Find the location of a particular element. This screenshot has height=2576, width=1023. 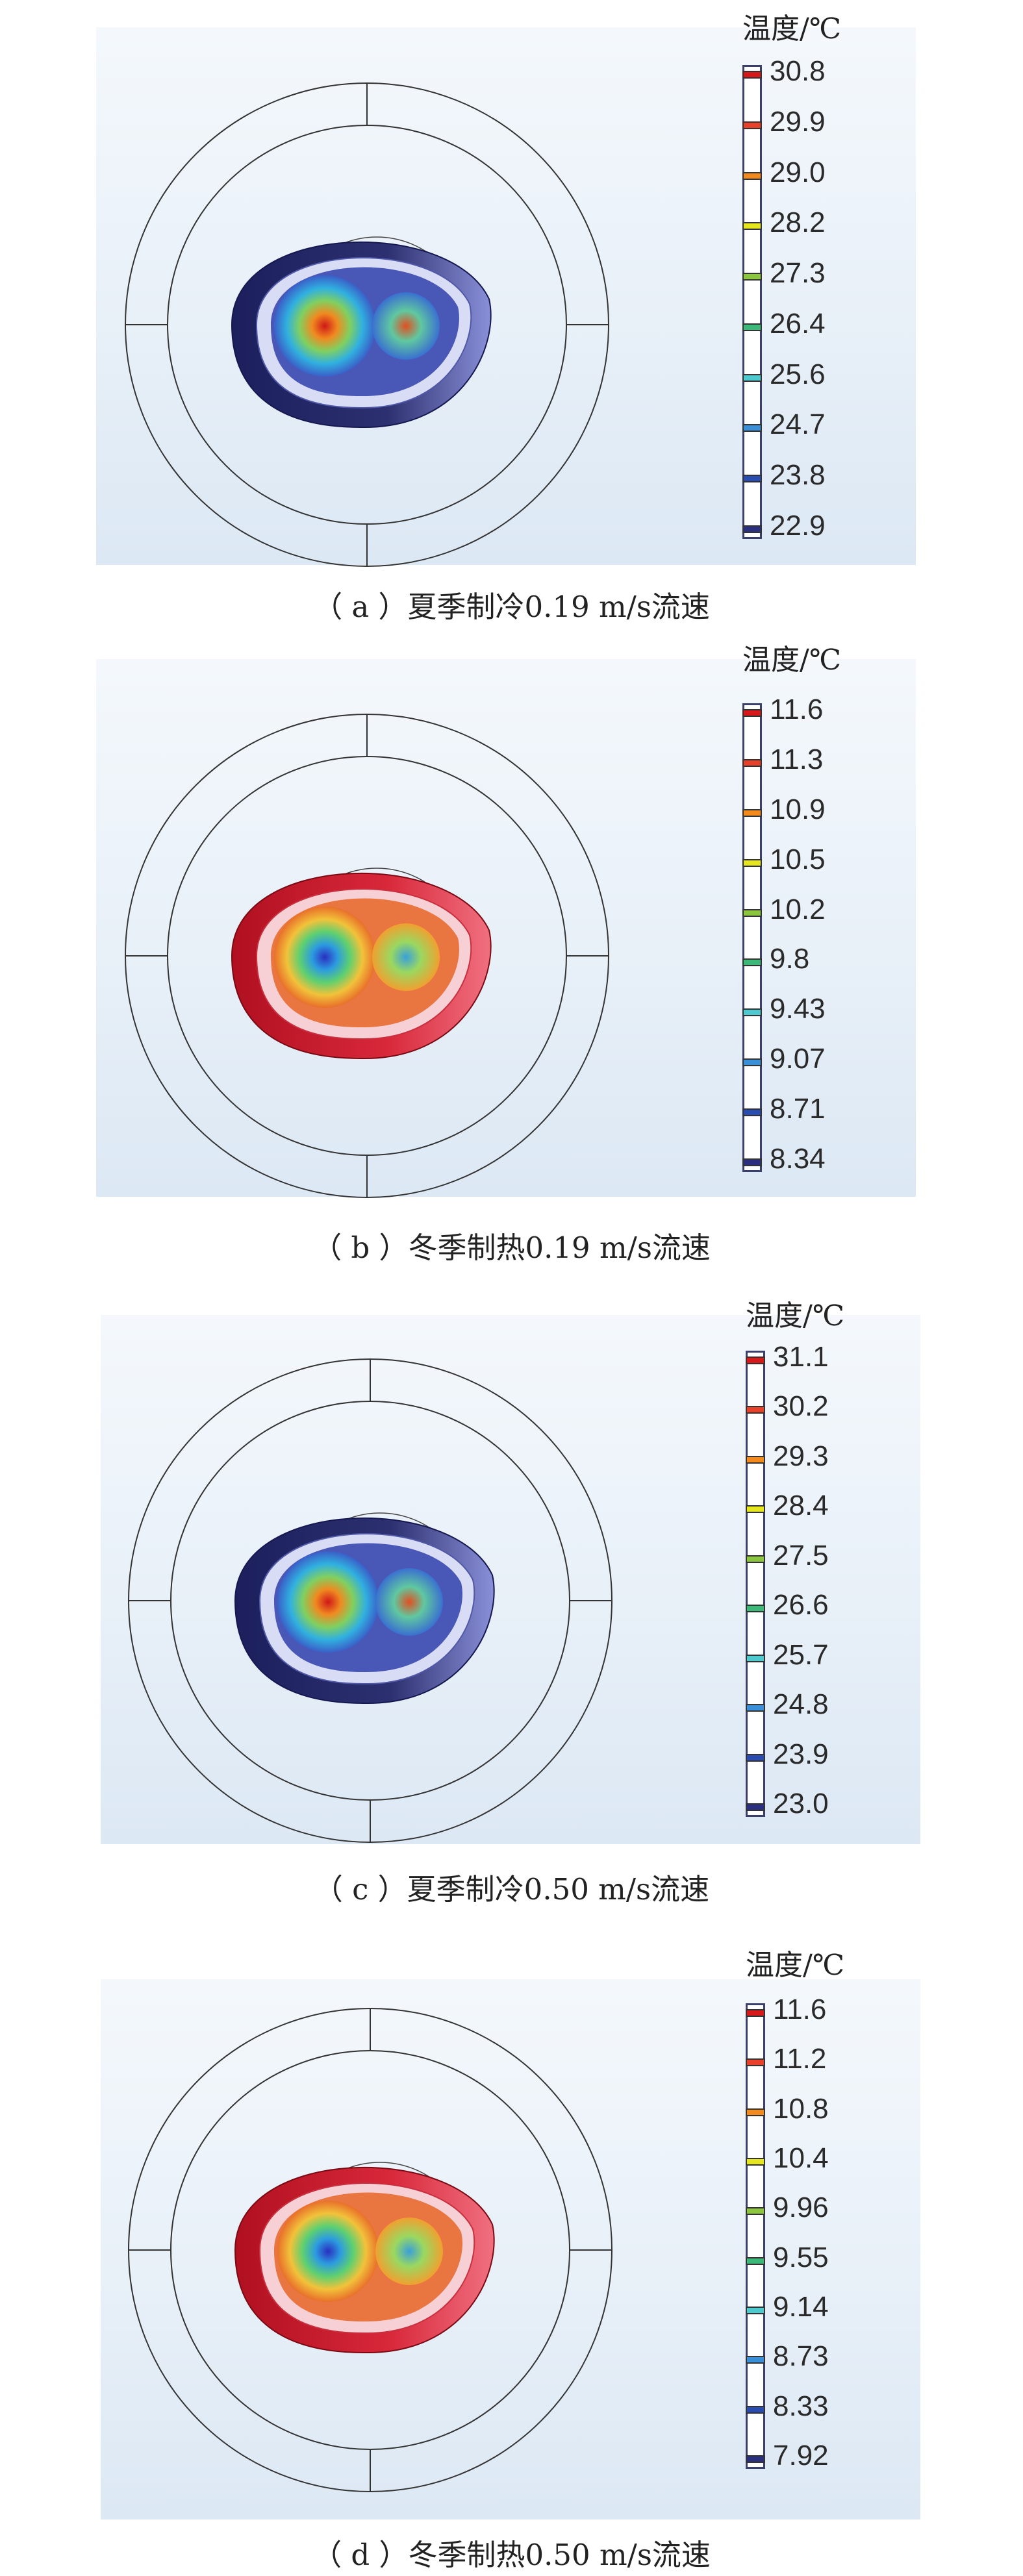

temperature-field-a is located at coordinates (367, 324).